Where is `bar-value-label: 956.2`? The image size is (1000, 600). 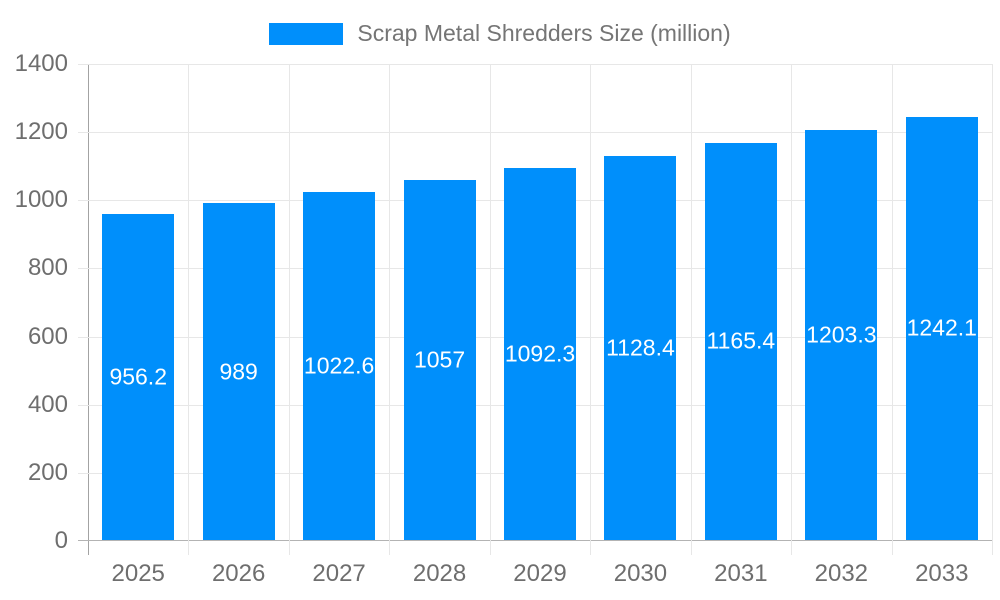
bar-value-label: 956.2 is located at coordinates (138, 376).